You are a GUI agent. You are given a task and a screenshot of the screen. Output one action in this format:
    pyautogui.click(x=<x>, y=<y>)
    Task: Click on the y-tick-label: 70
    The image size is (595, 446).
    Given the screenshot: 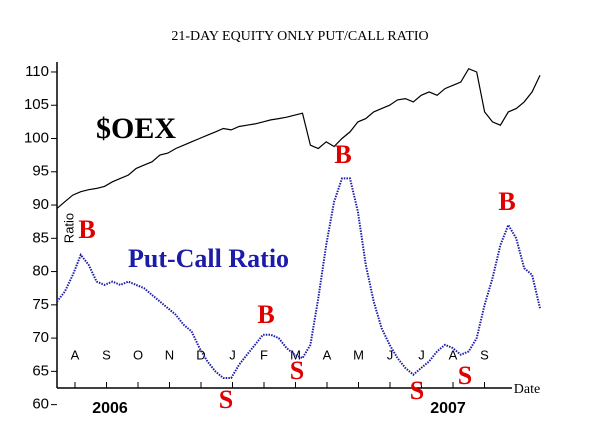 What is the action you would take?
    pyautogui.click(x=40, y=337)
    